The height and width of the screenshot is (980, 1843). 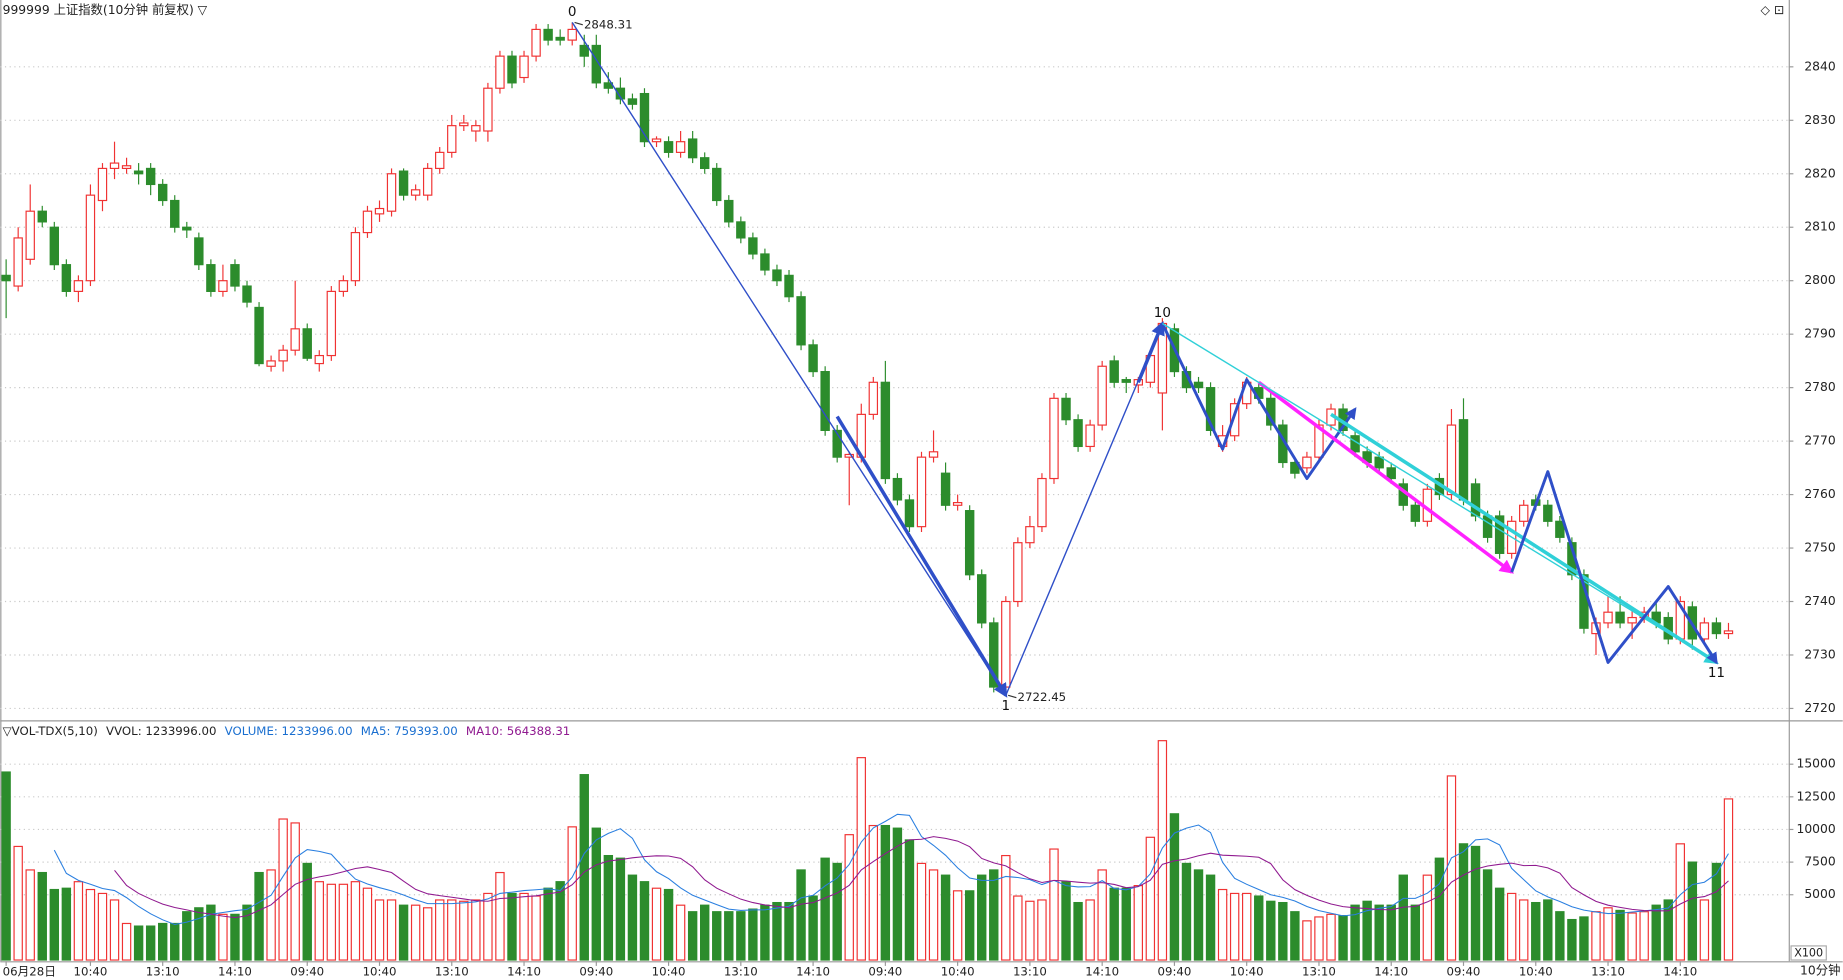 I want to click on y-tick-label: 7500, so click(x=1820, y=862).